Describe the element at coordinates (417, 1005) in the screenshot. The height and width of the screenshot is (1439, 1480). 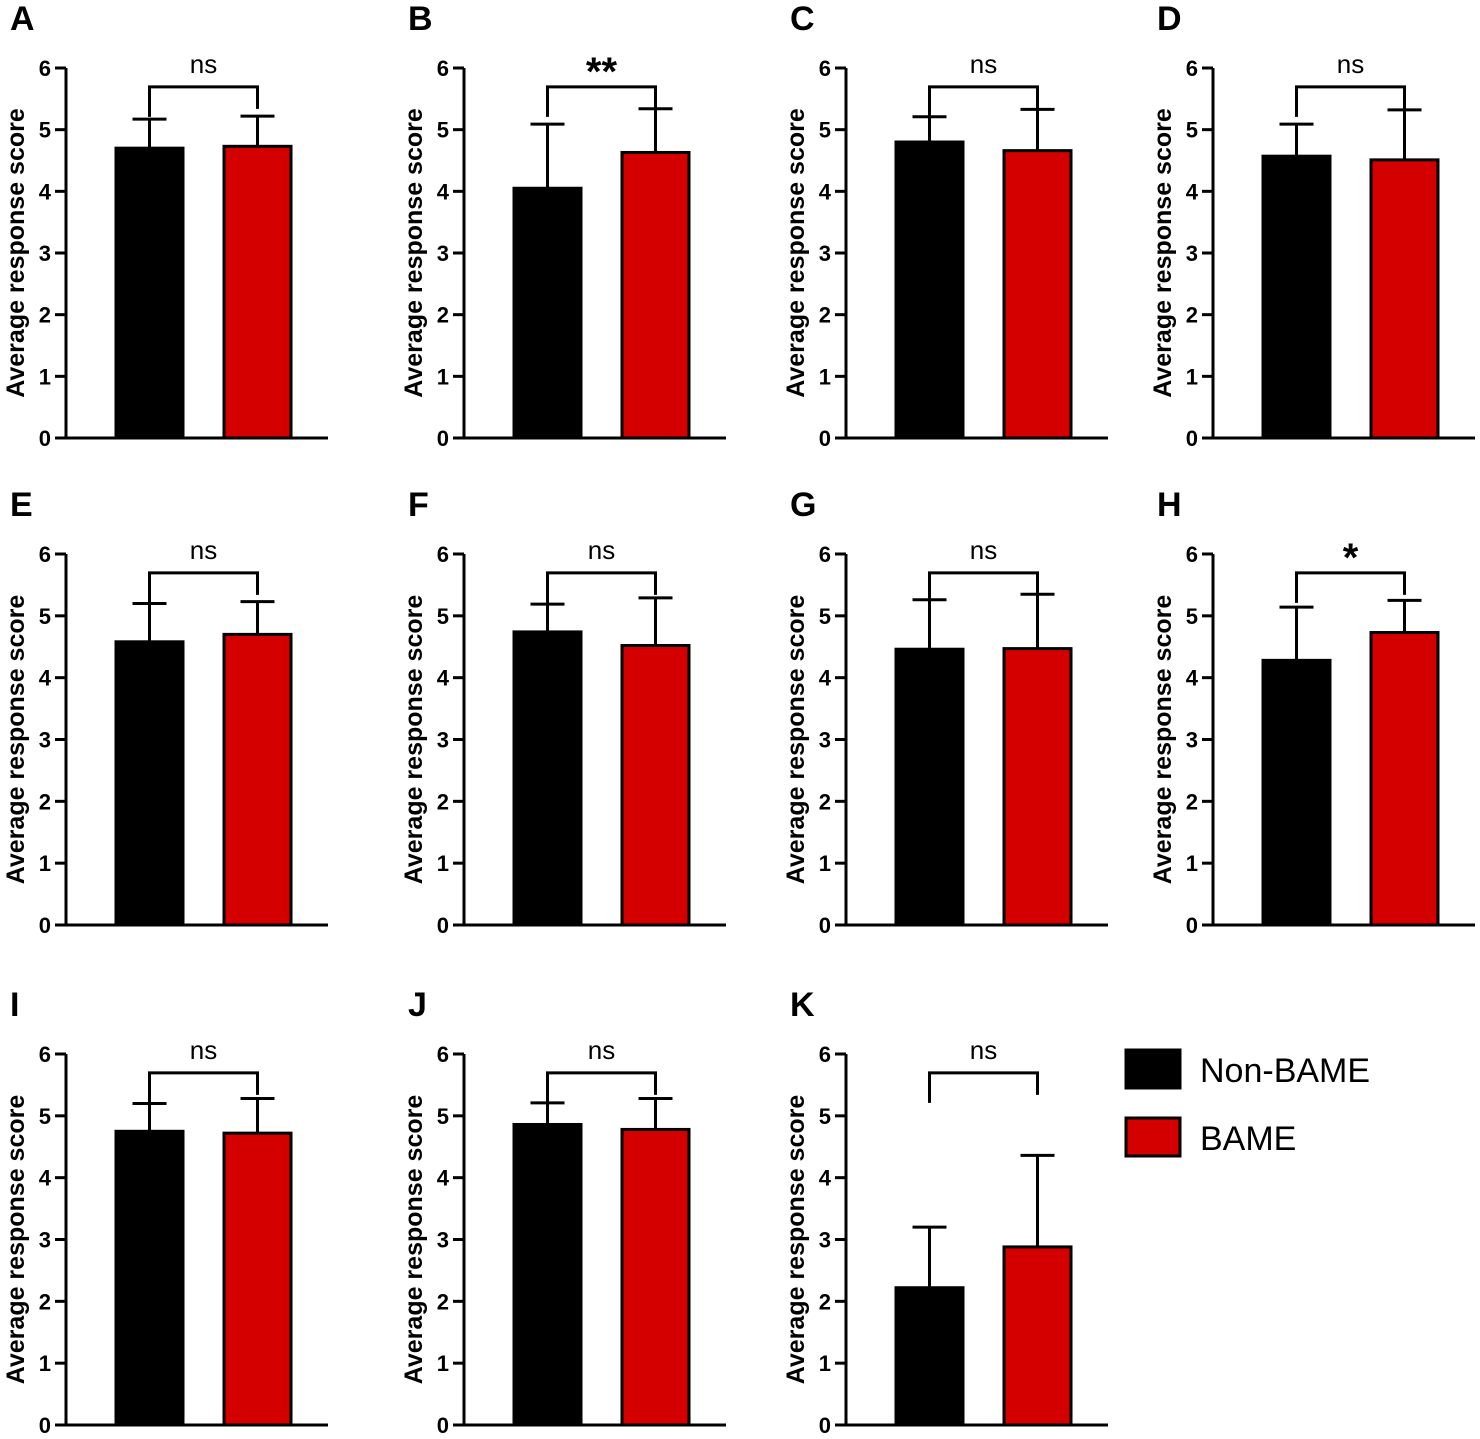
I see `panel-letter: J` at that location.